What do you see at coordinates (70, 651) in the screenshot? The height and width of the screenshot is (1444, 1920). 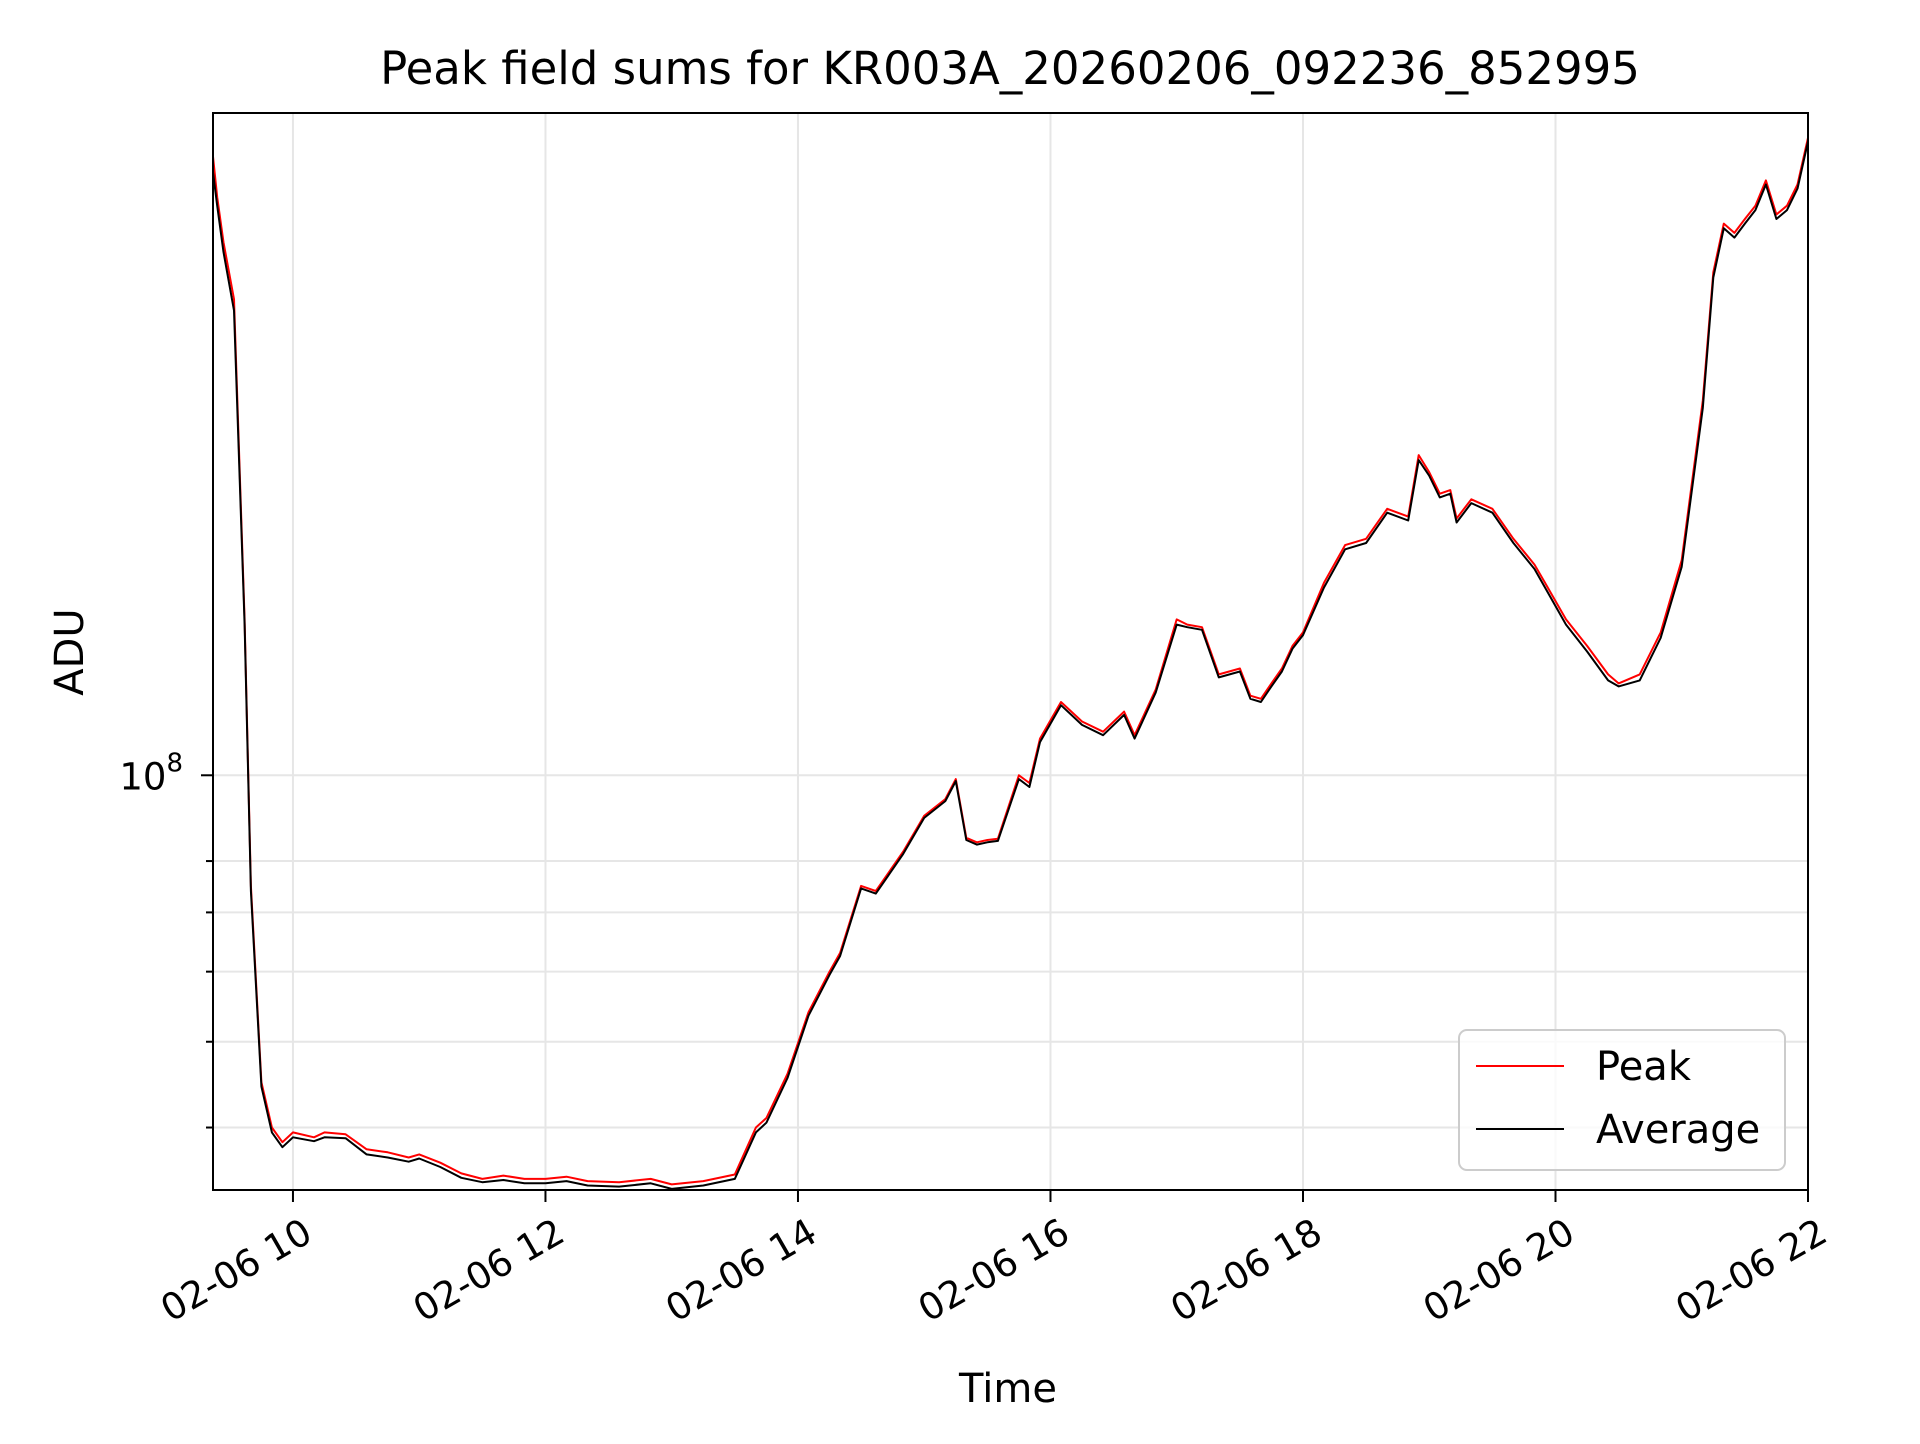 I see `y-axis-label: ADU` at bounding box center [70, 651].